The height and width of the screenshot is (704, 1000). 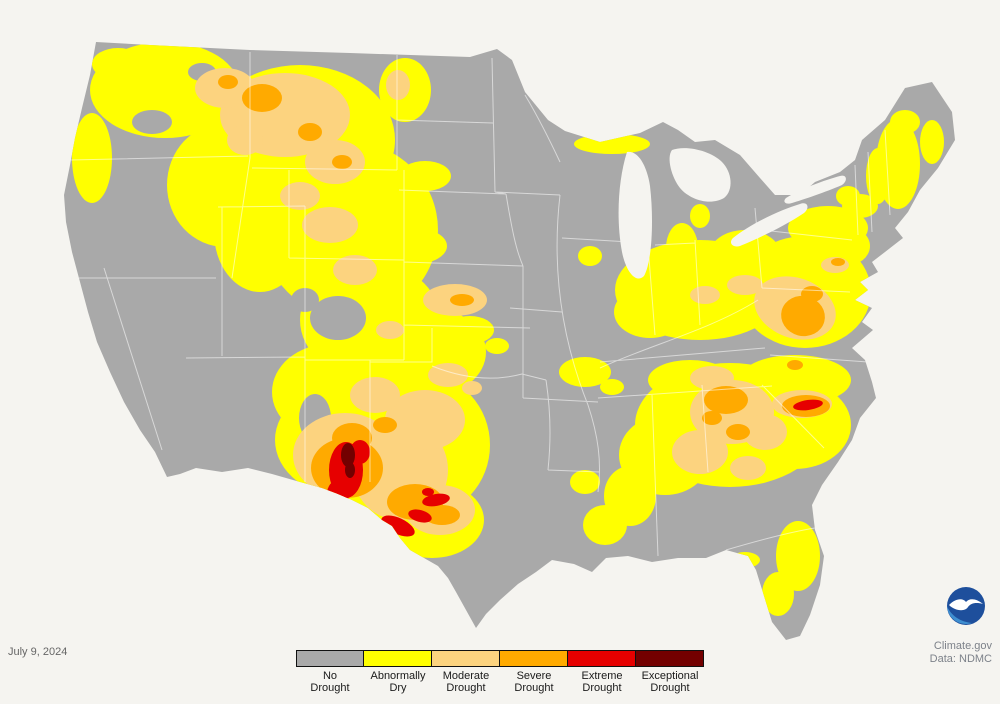 What do you see at coordinates (960, 659) in the screenshot?
I see `attribution-data: Data: NDMC` at bounding box center [960, 659].